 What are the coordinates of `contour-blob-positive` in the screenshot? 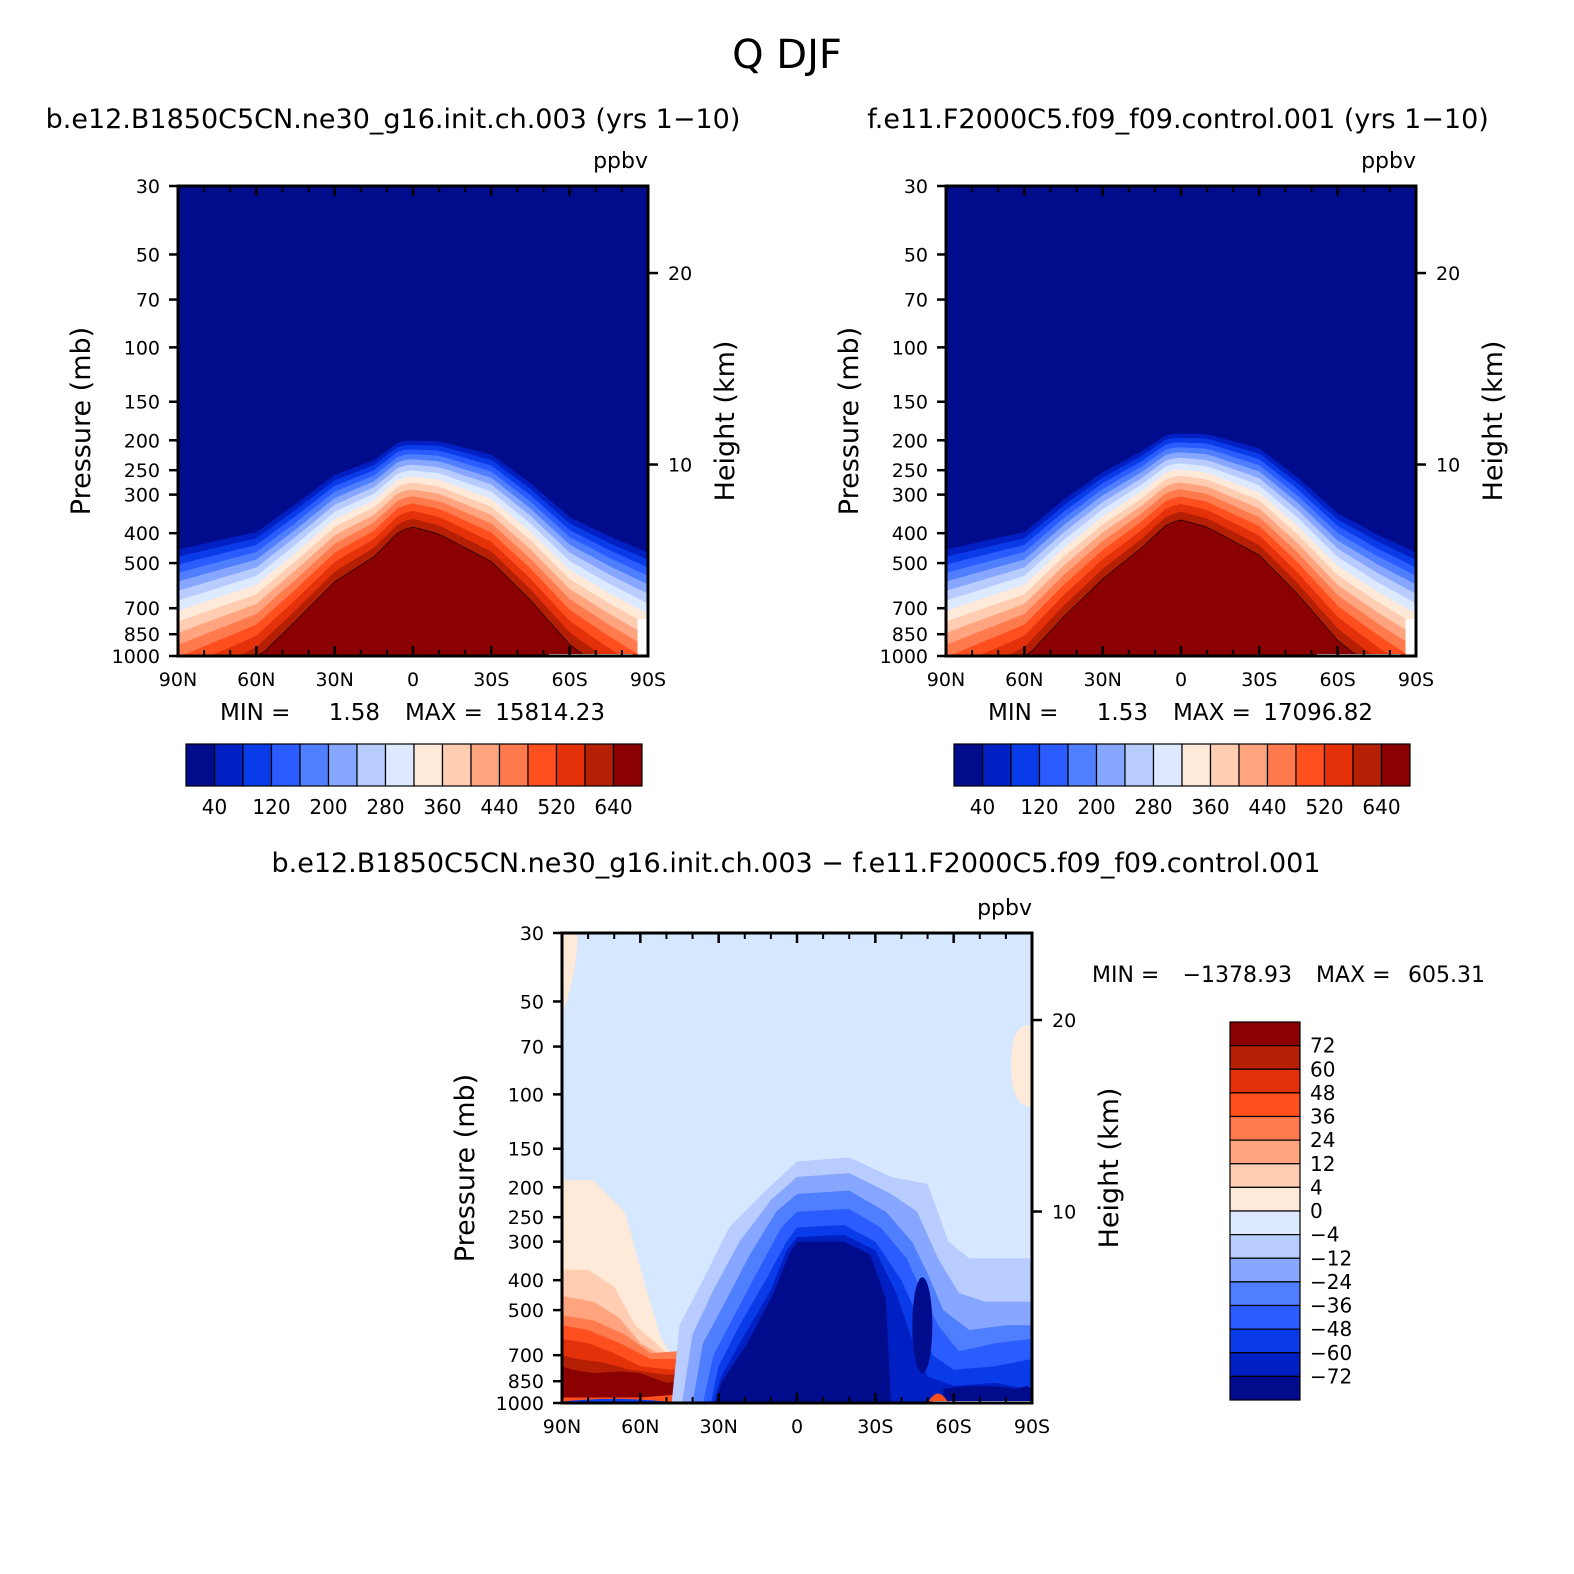 It's located at (570, 974).